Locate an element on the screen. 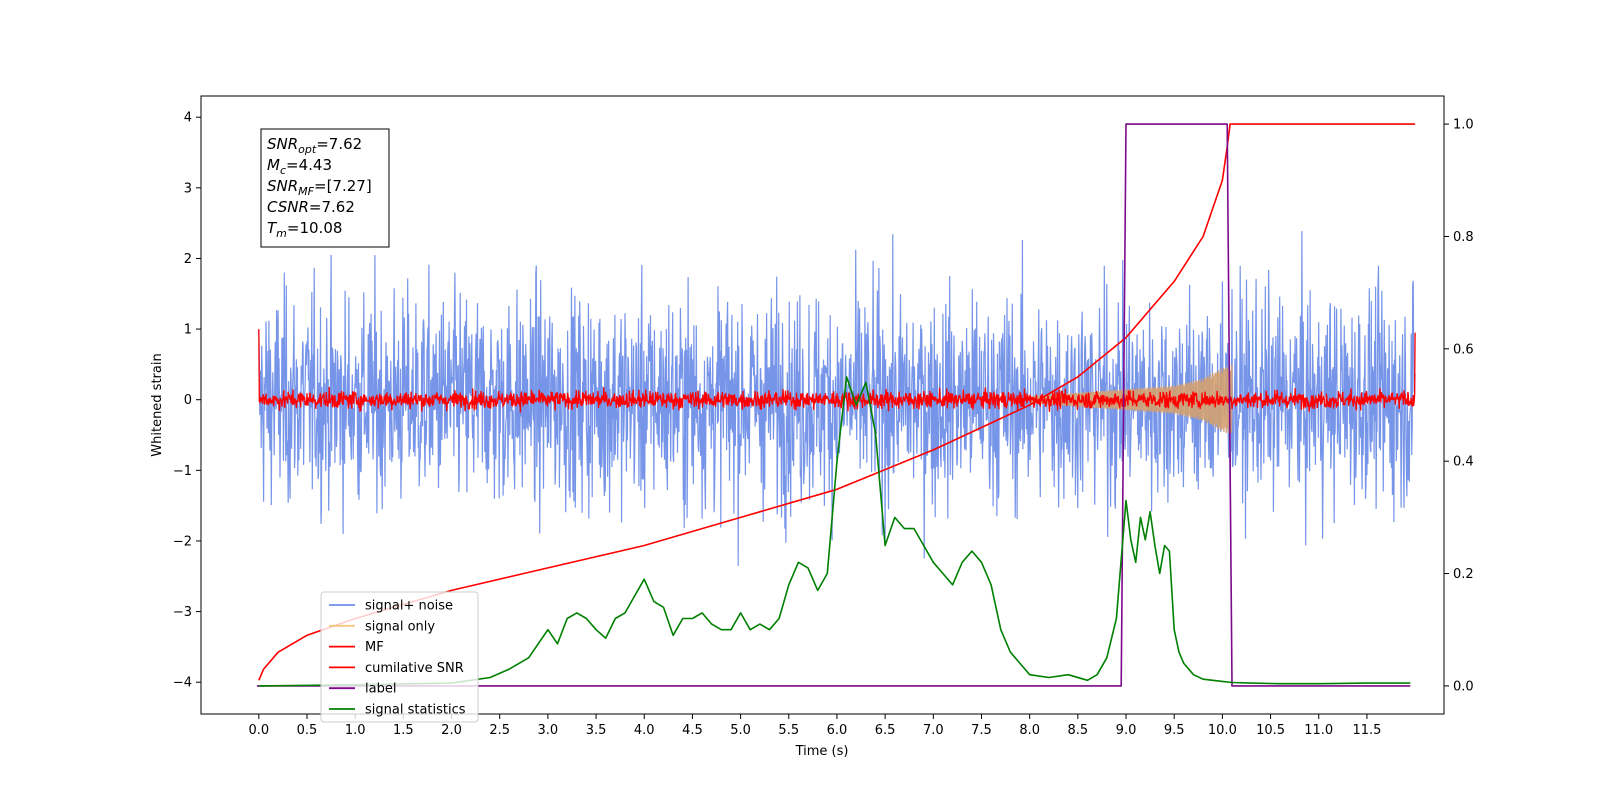 The width and height of the screenshot is (1600, 800). legend-label: cumilative SNR is located at coordinates (414, 668).